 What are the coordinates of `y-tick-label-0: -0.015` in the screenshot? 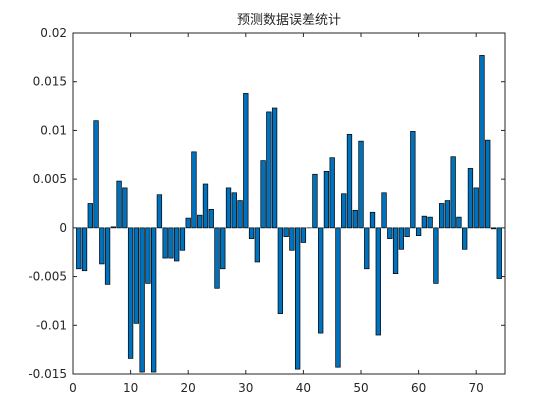 It's located at (47, 374).